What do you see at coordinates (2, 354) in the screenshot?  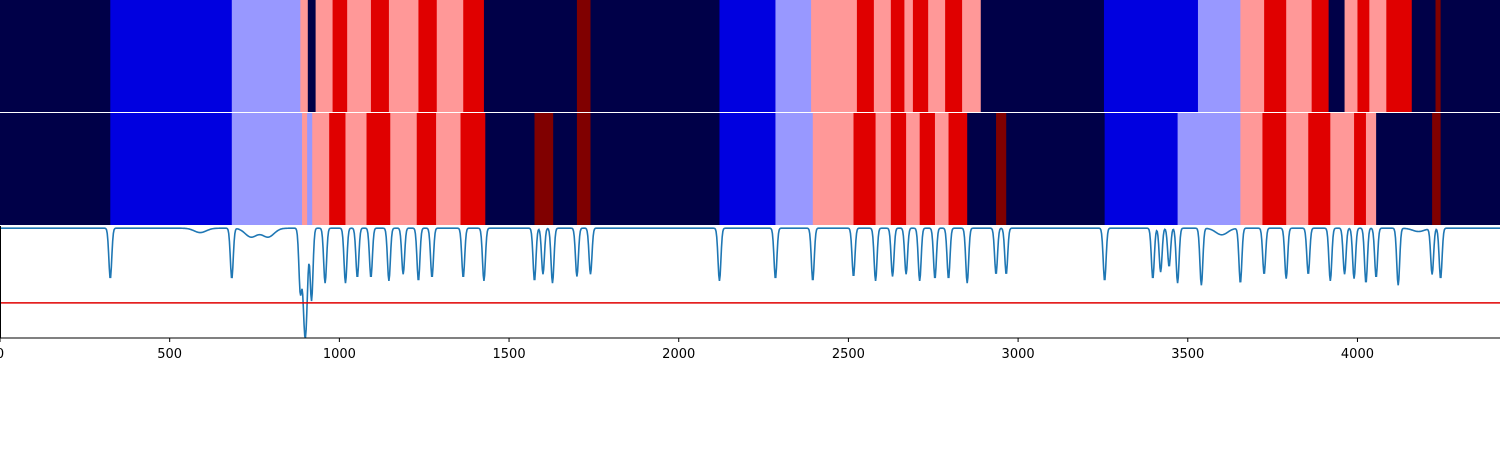 I see `x-tick-label: 0` at bounding box center [2, 354].